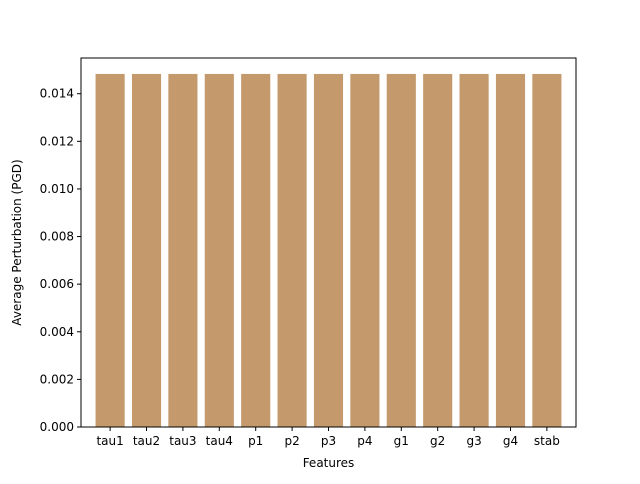 This screenshot has width=640, height=484. What do you see at coordinates (182, 441) in the screenshot?
I see `x-tick-label: tau3` at bounding box center [182, 441].